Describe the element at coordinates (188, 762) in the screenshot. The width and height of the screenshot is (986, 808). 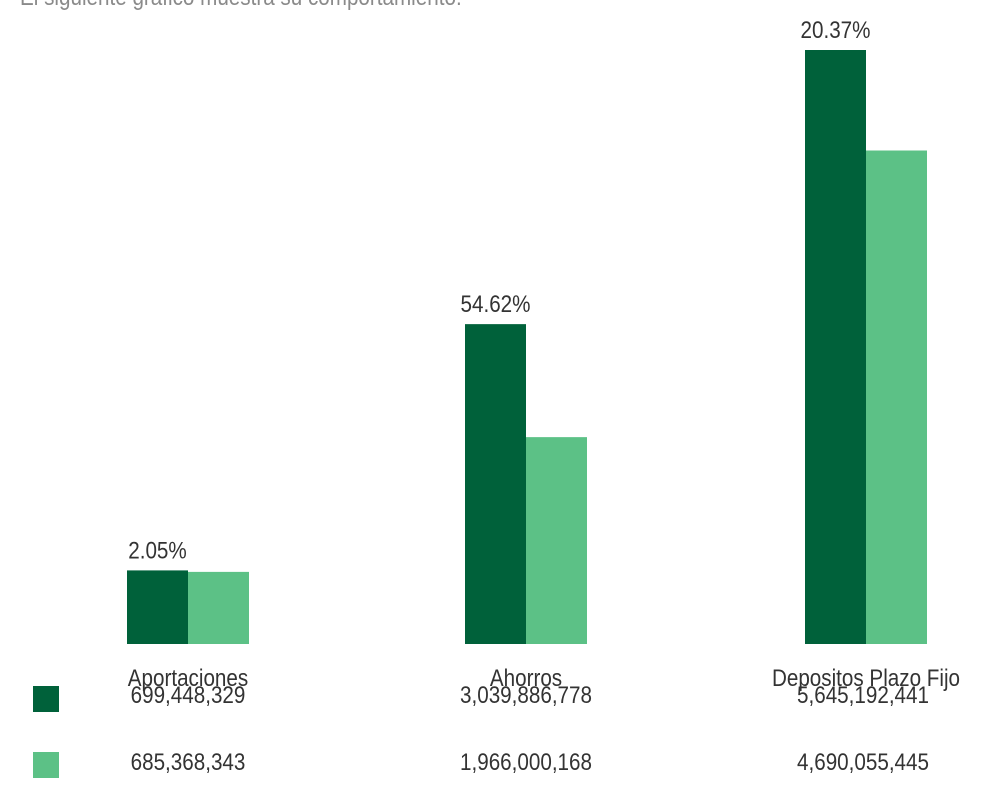
I see `value-series-2-aportaciones: 685,368,343` at that location.